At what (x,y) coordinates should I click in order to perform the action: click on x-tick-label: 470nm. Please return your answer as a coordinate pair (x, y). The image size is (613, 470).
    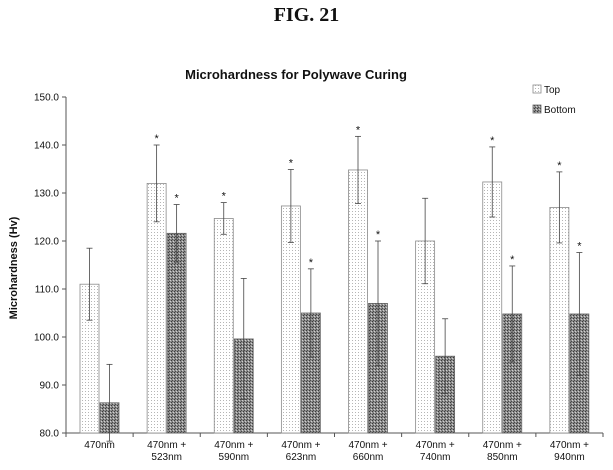
    Looking at the image, I should click on (99, 445).